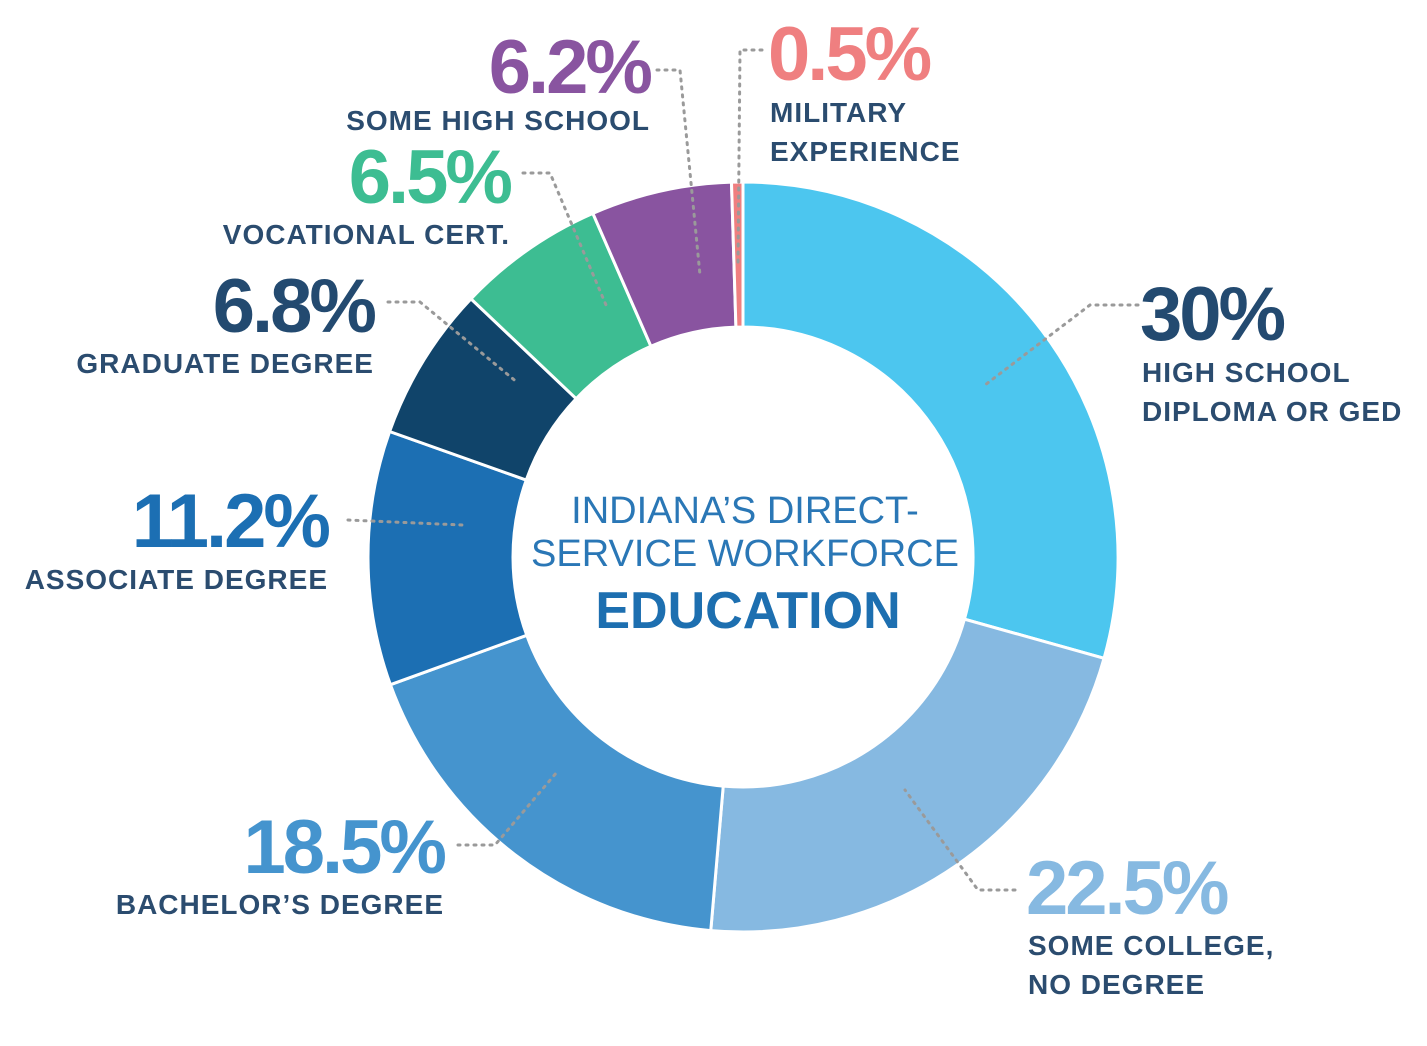  I want to click on slice-category-label-0-0: HIGH SCHOOL, so click(1246, 372).